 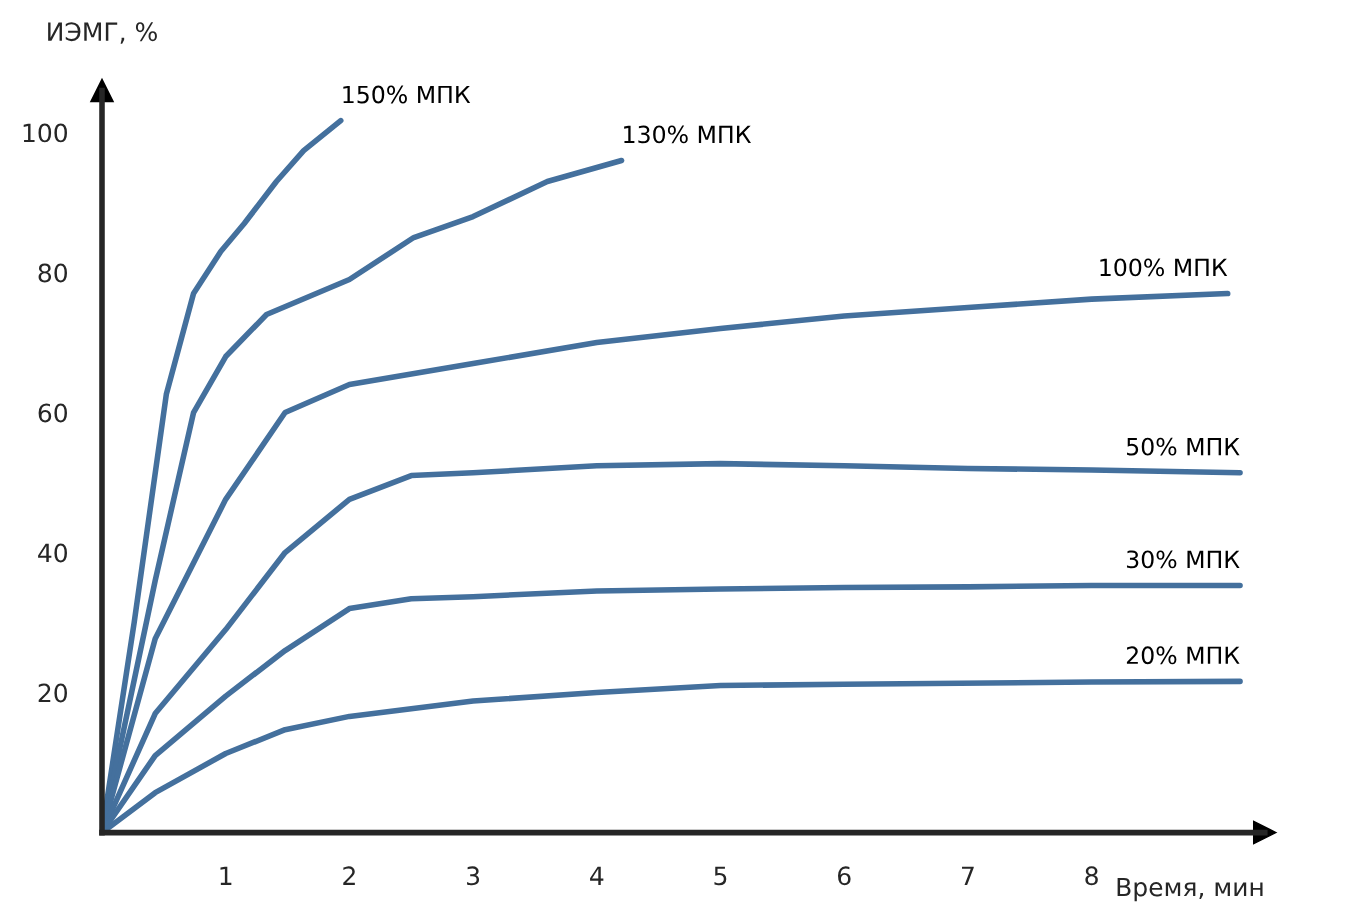 What do you see at coordinates (53, 553) in the screenshot?
I see `y-tick-label: 40` at bounding box center [53, 553].